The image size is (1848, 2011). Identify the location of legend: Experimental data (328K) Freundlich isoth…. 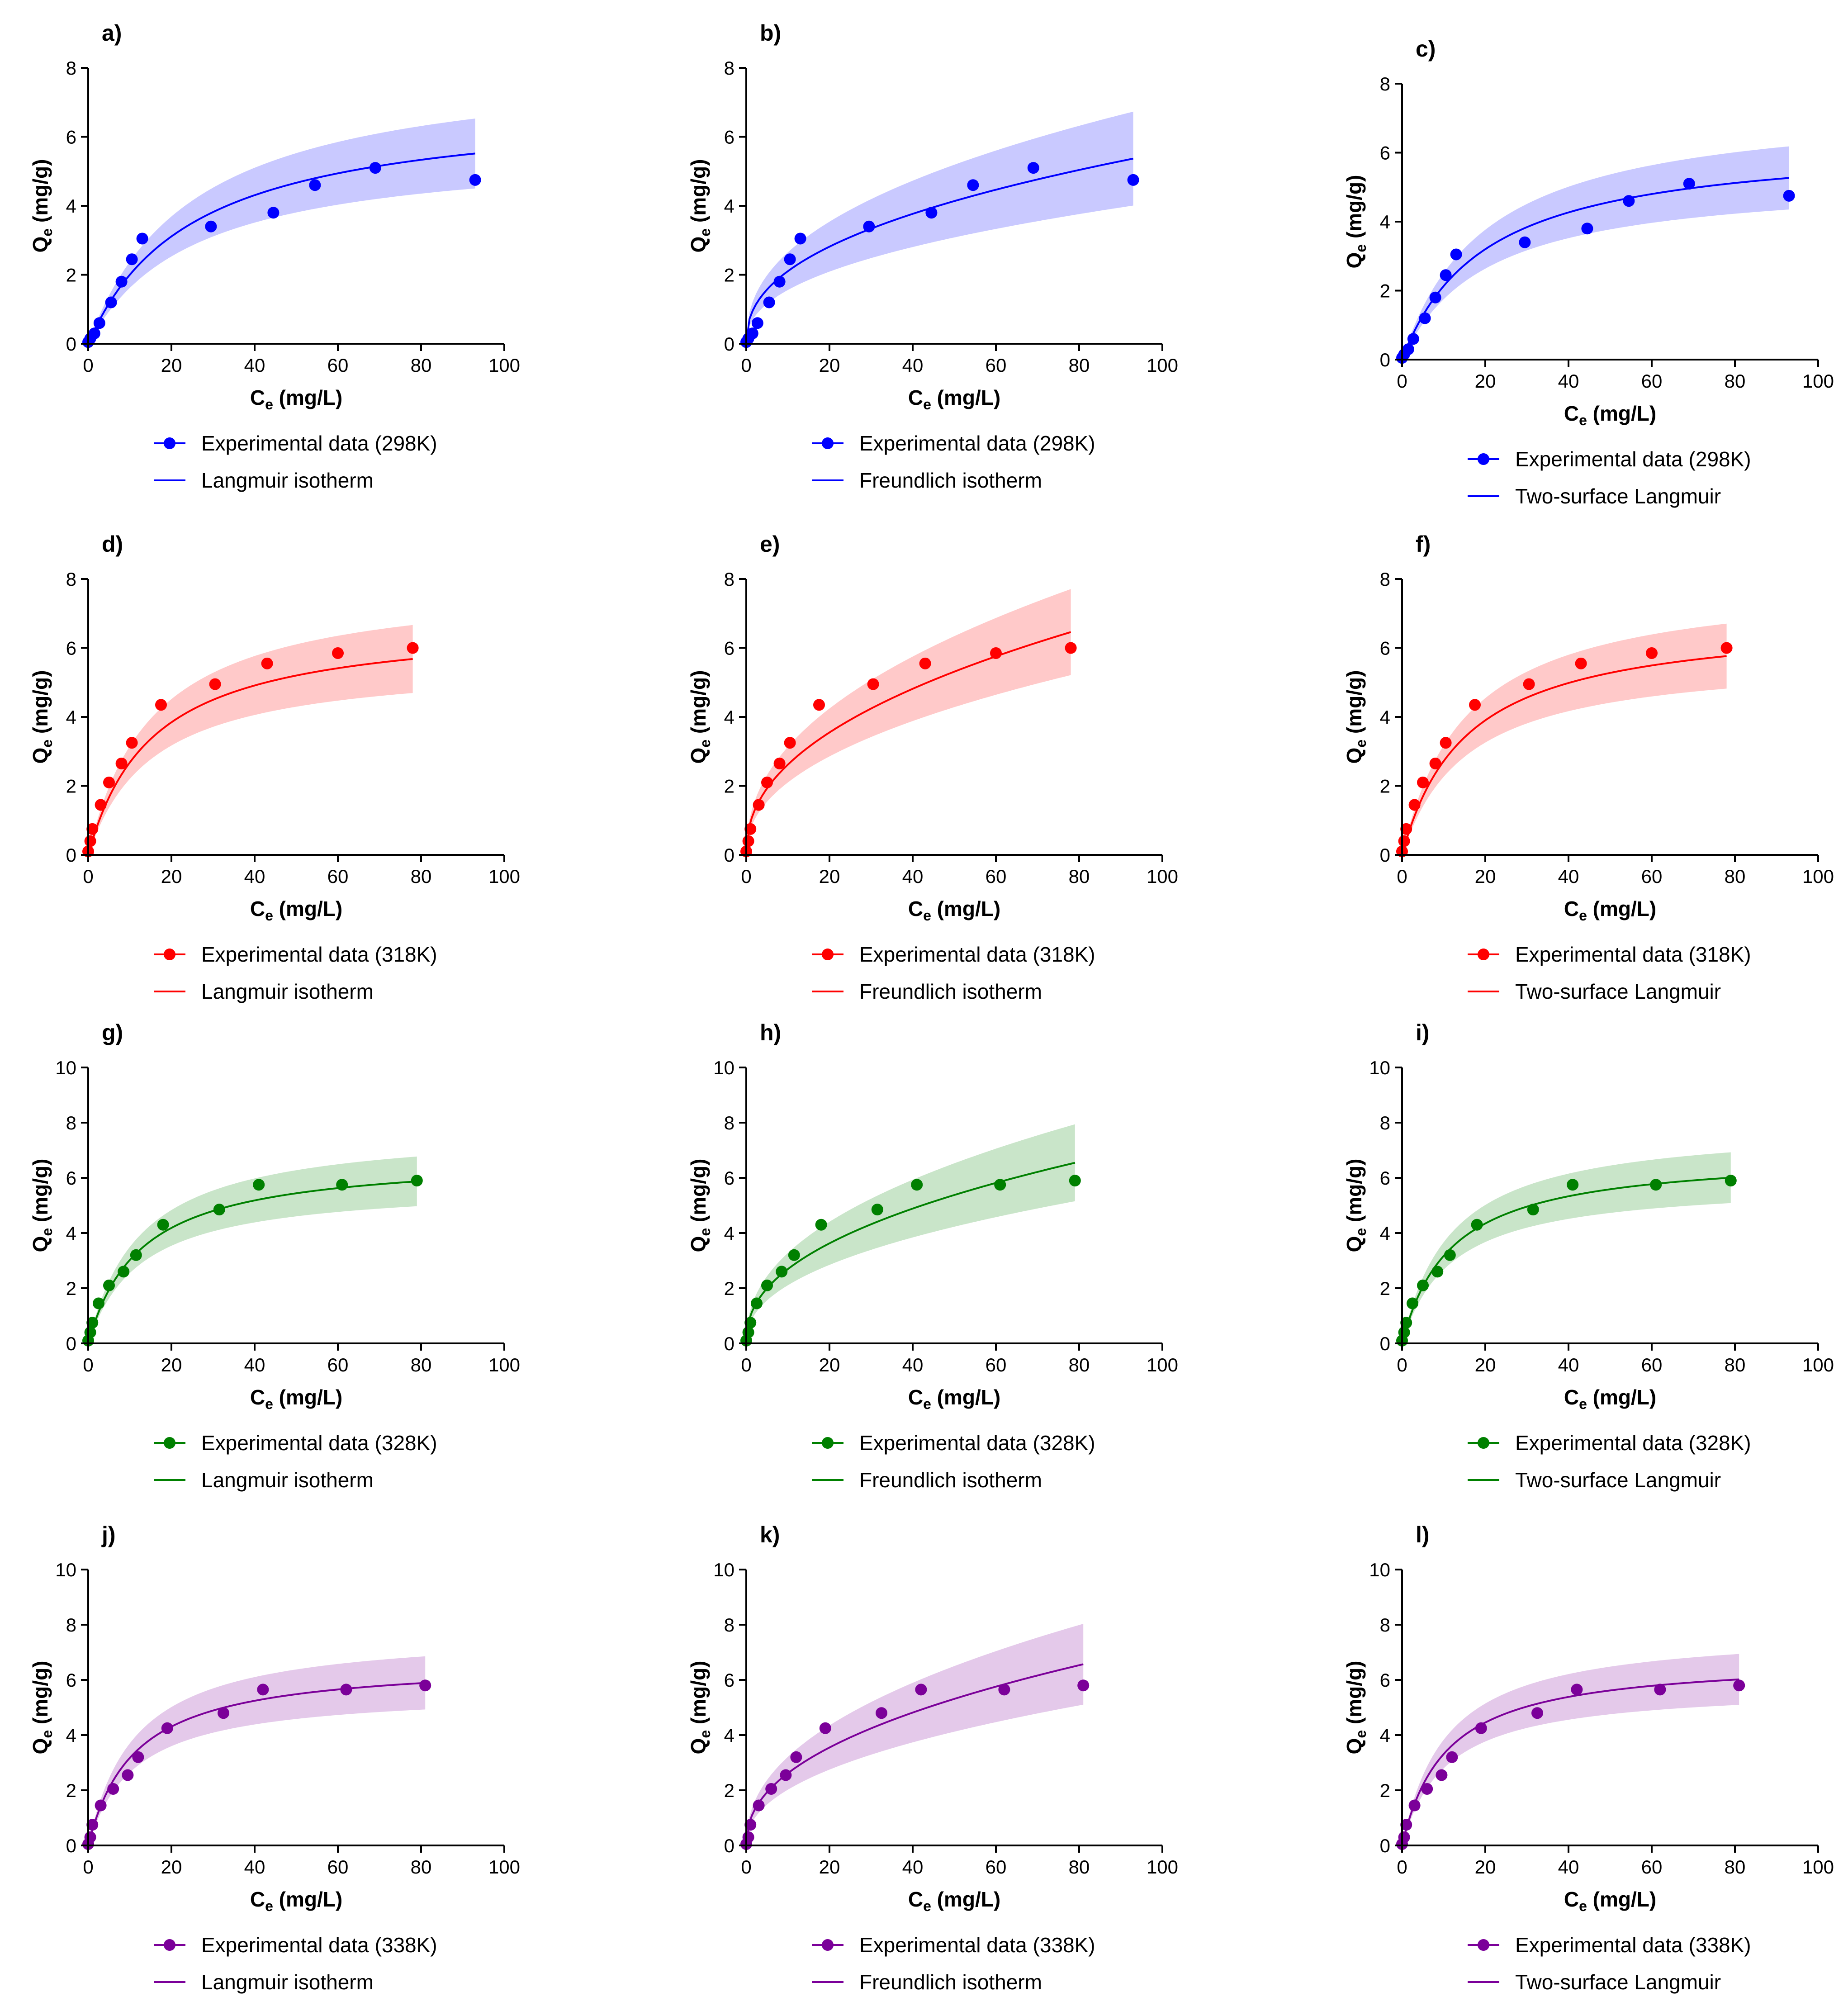
(953, 1461).